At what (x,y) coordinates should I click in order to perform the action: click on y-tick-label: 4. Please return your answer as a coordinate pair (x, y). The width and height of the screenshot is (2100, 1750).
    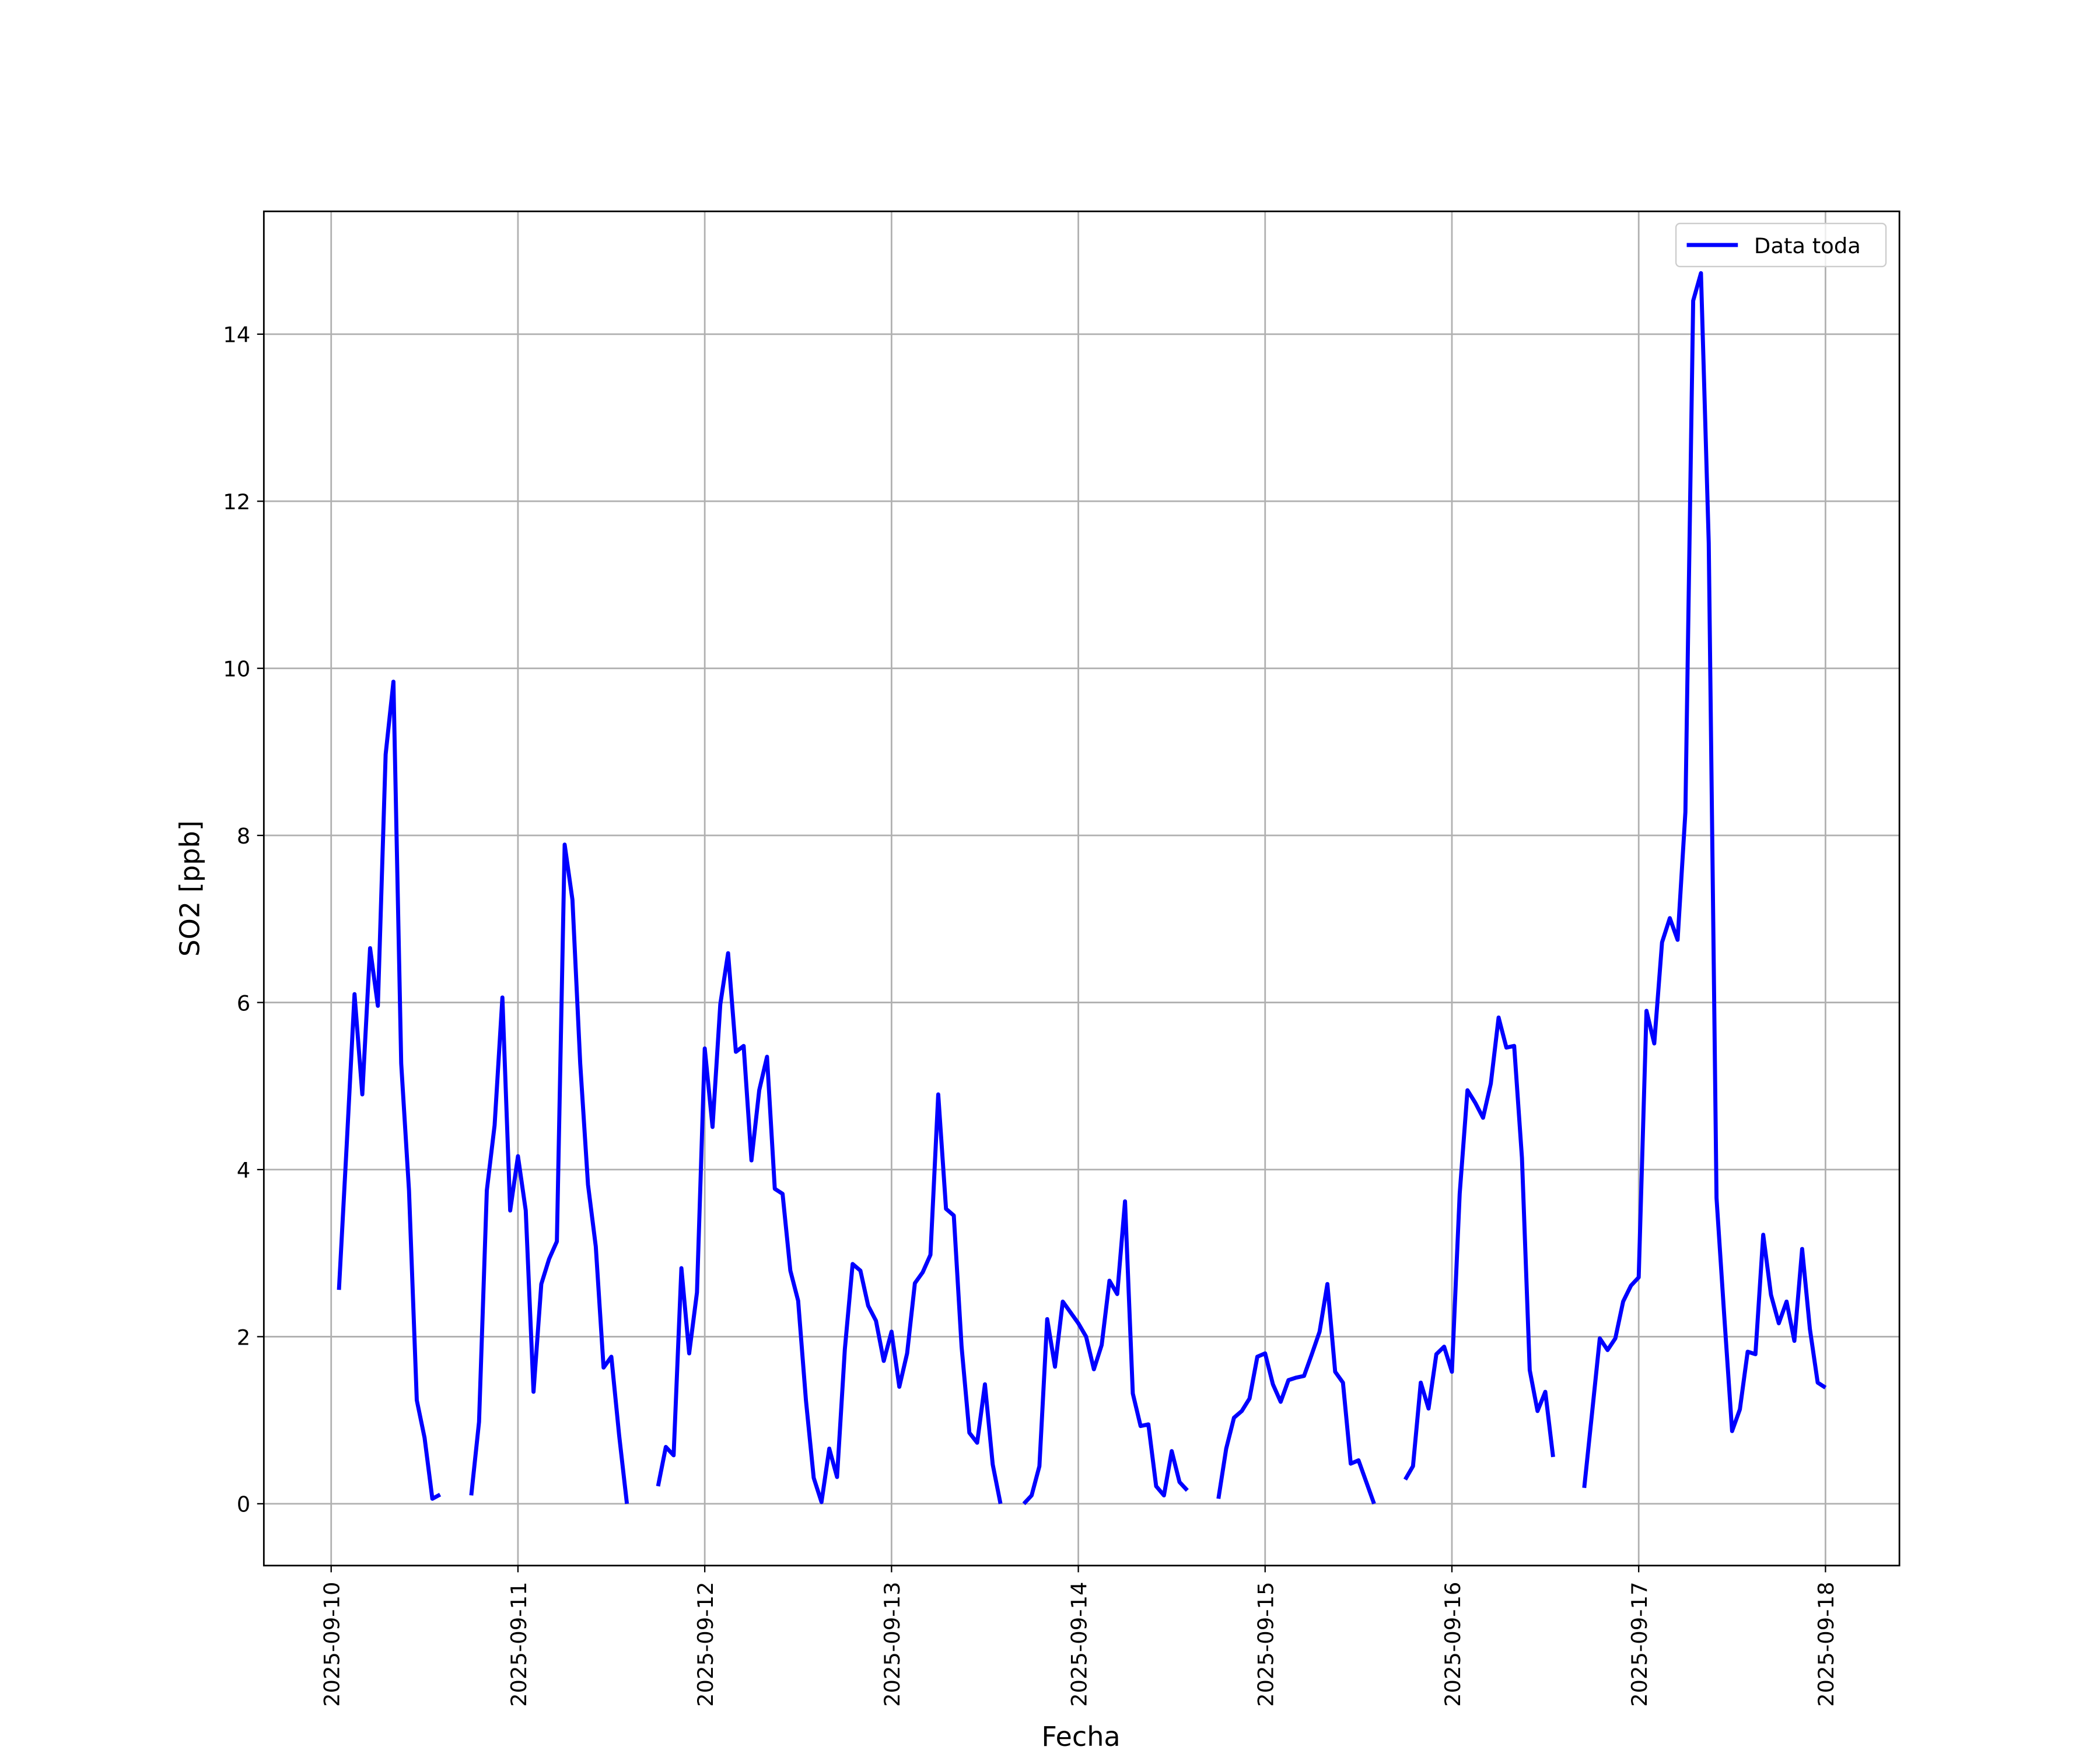
    Looking at the image, I should click on (243, 1170).